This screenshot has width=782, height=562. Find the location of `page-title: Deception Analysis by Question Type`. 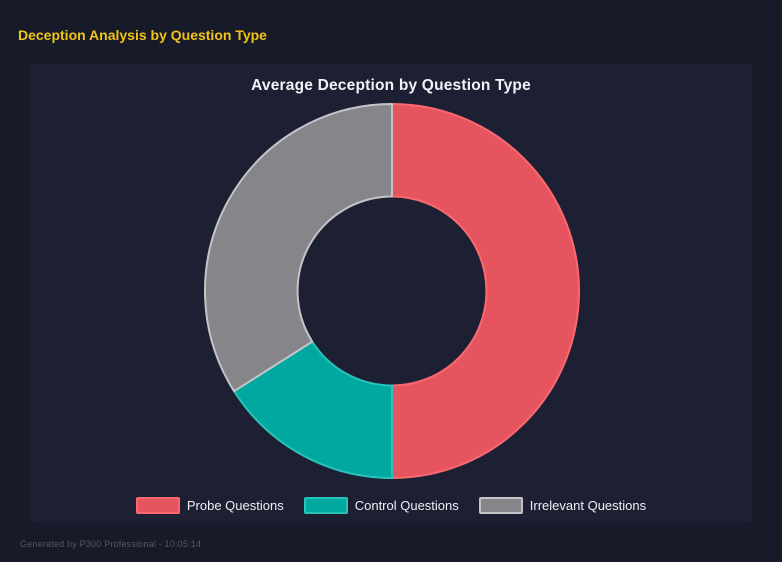

page-title: Deception Analysis by Question Type is located at coordinates (142, 35).